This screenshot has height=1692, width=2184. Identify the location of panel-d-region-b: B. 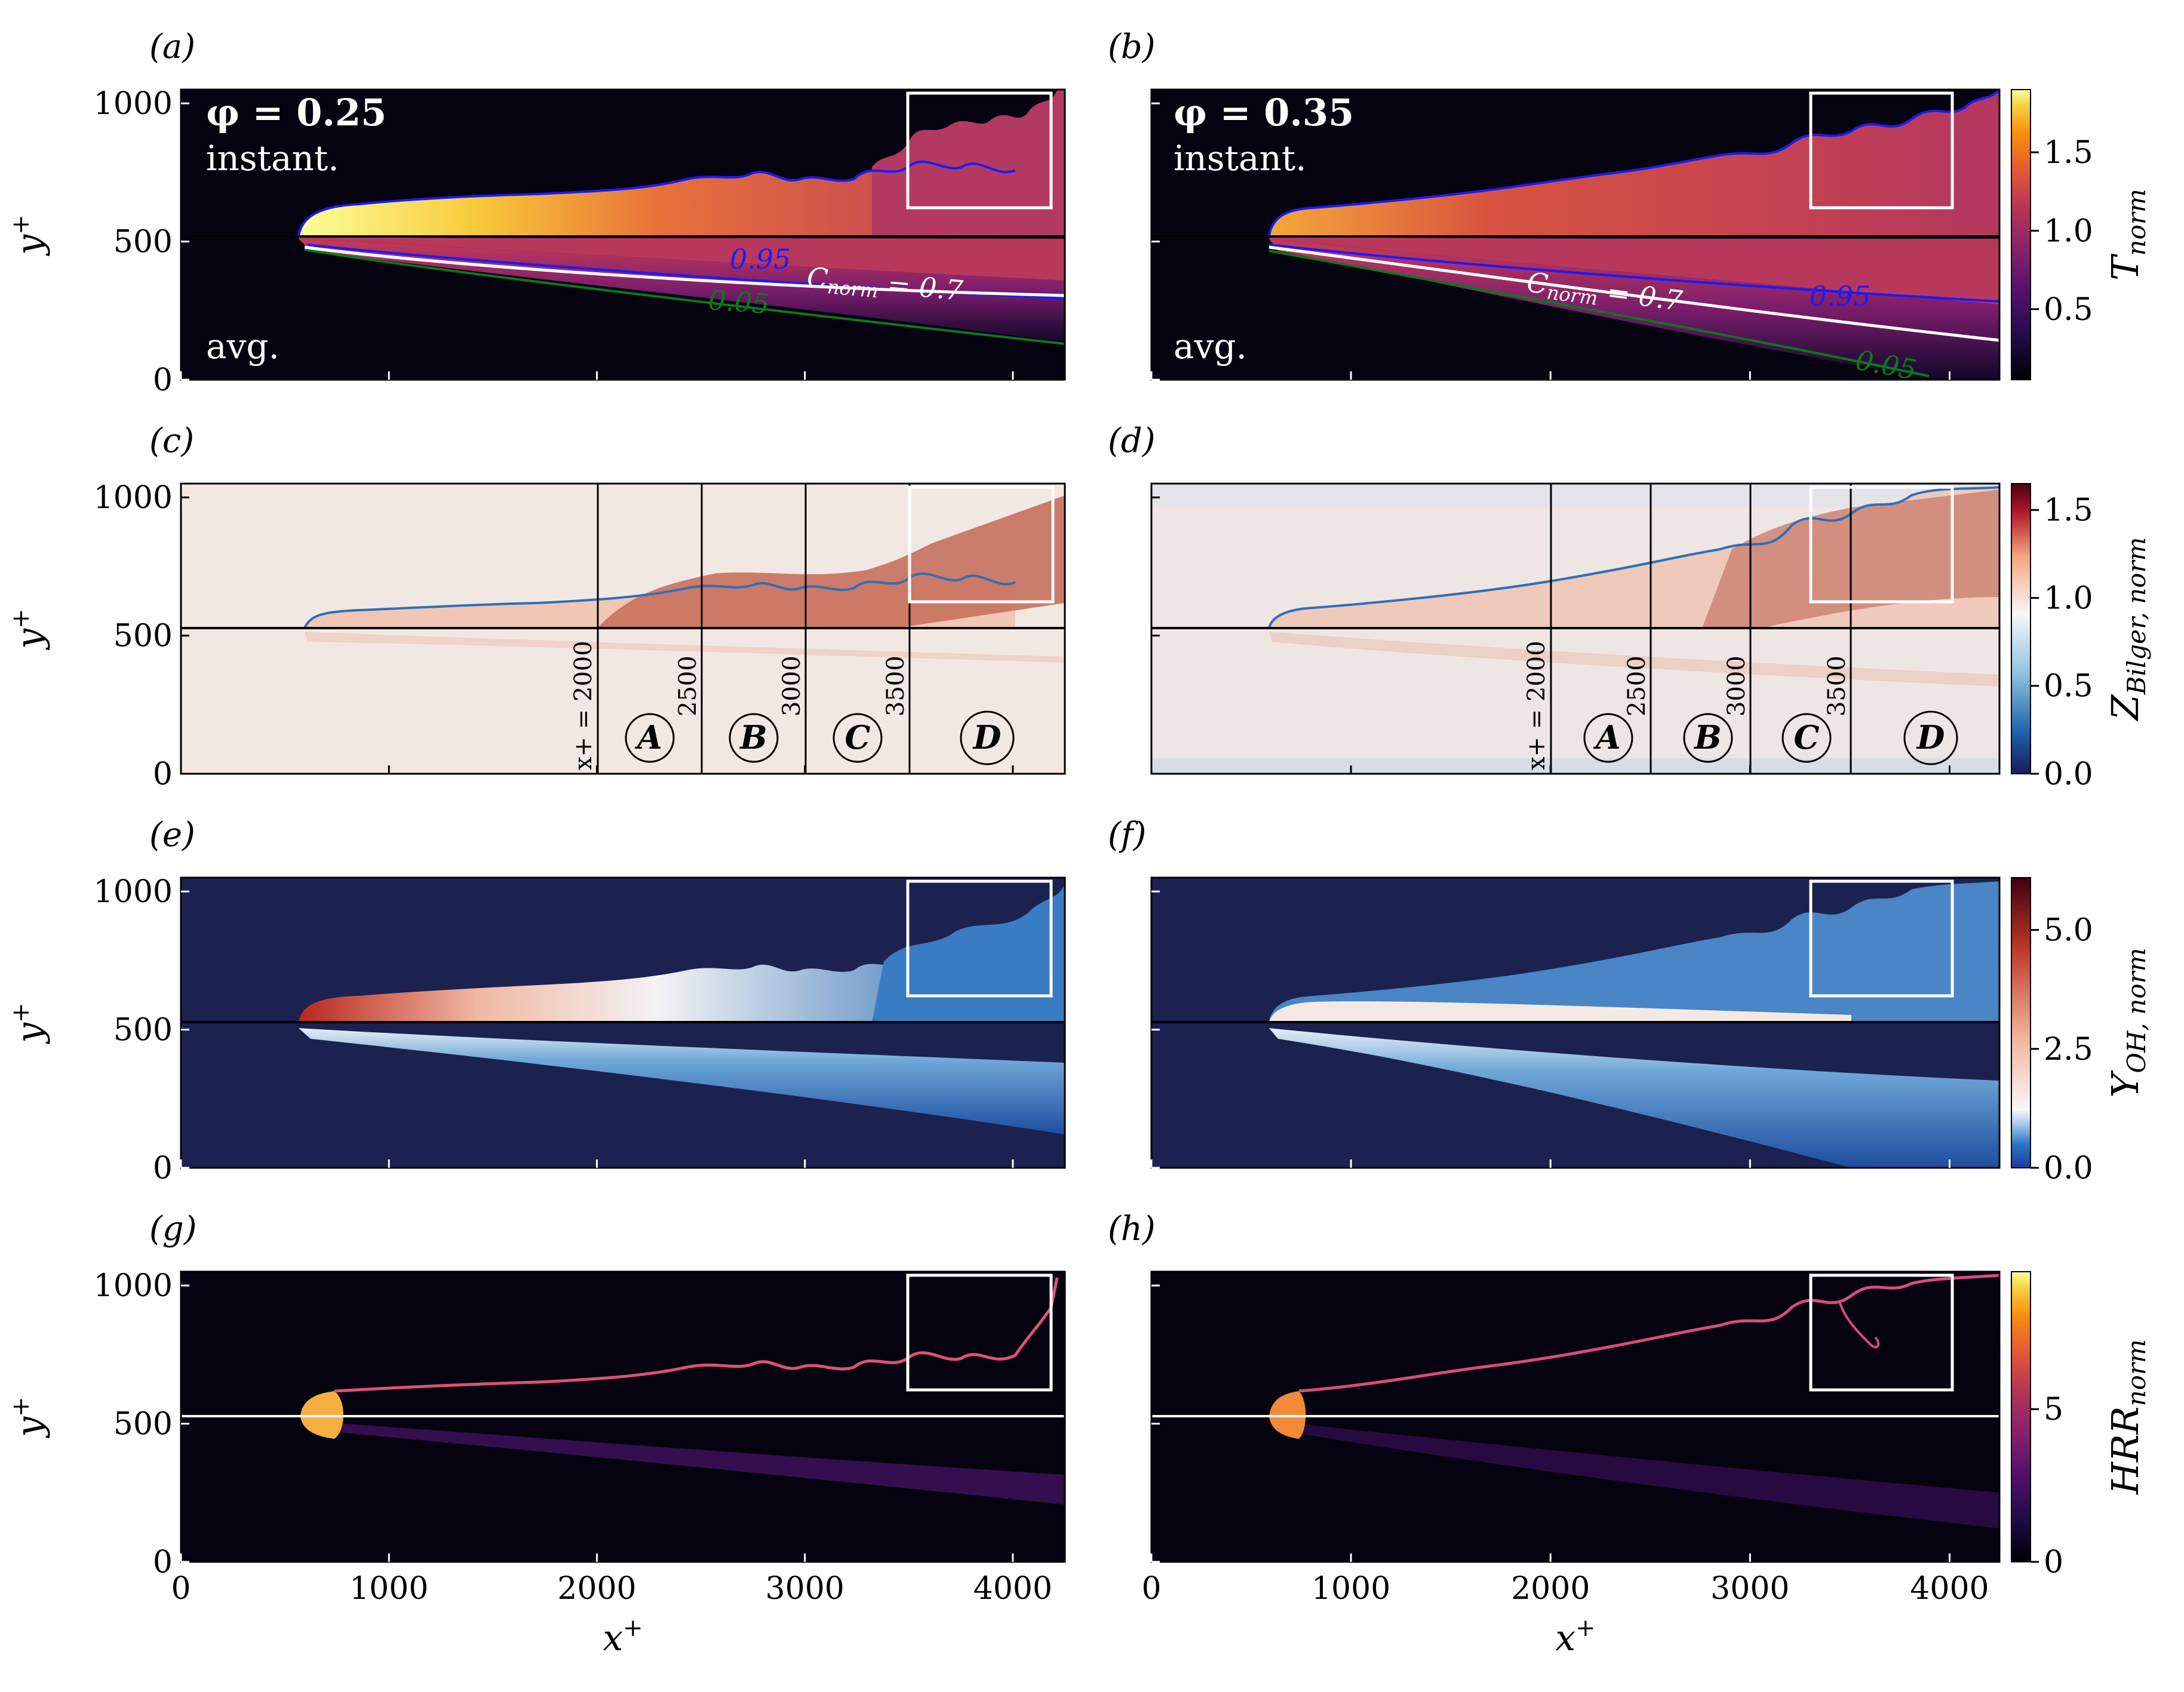
(1707, 737).